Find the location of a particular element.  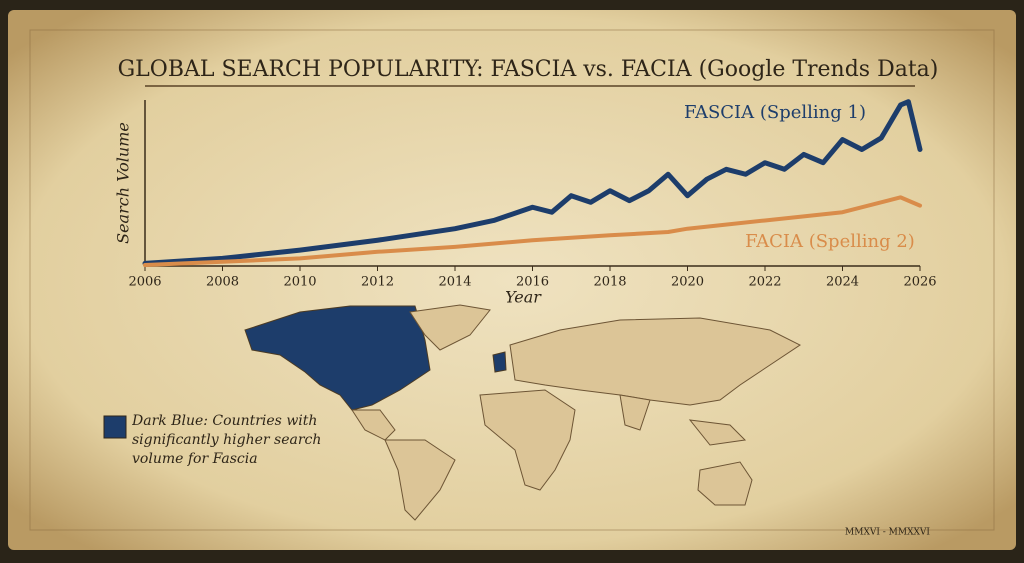

x-tick-label: 2010 is located at coordinates (299, 282).